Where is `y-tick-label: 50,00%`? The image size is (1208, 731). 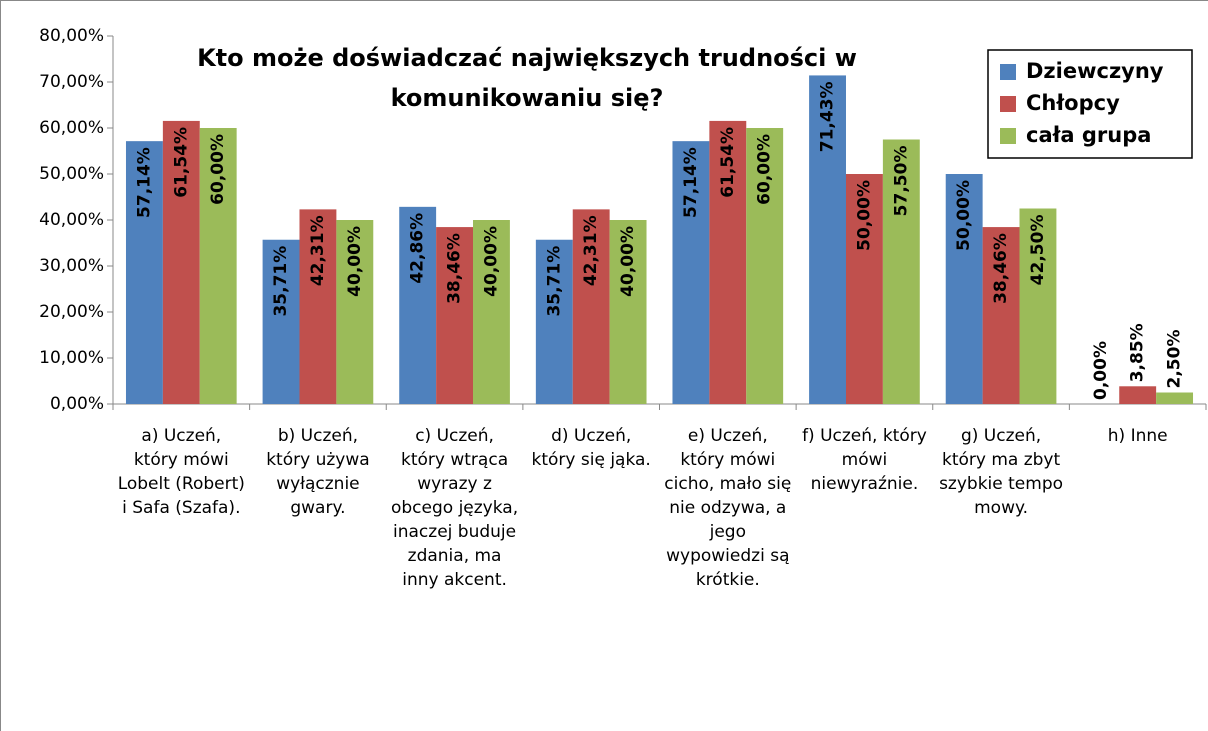 y-tick-label: 50,00% is located at coordinates (71, 174).